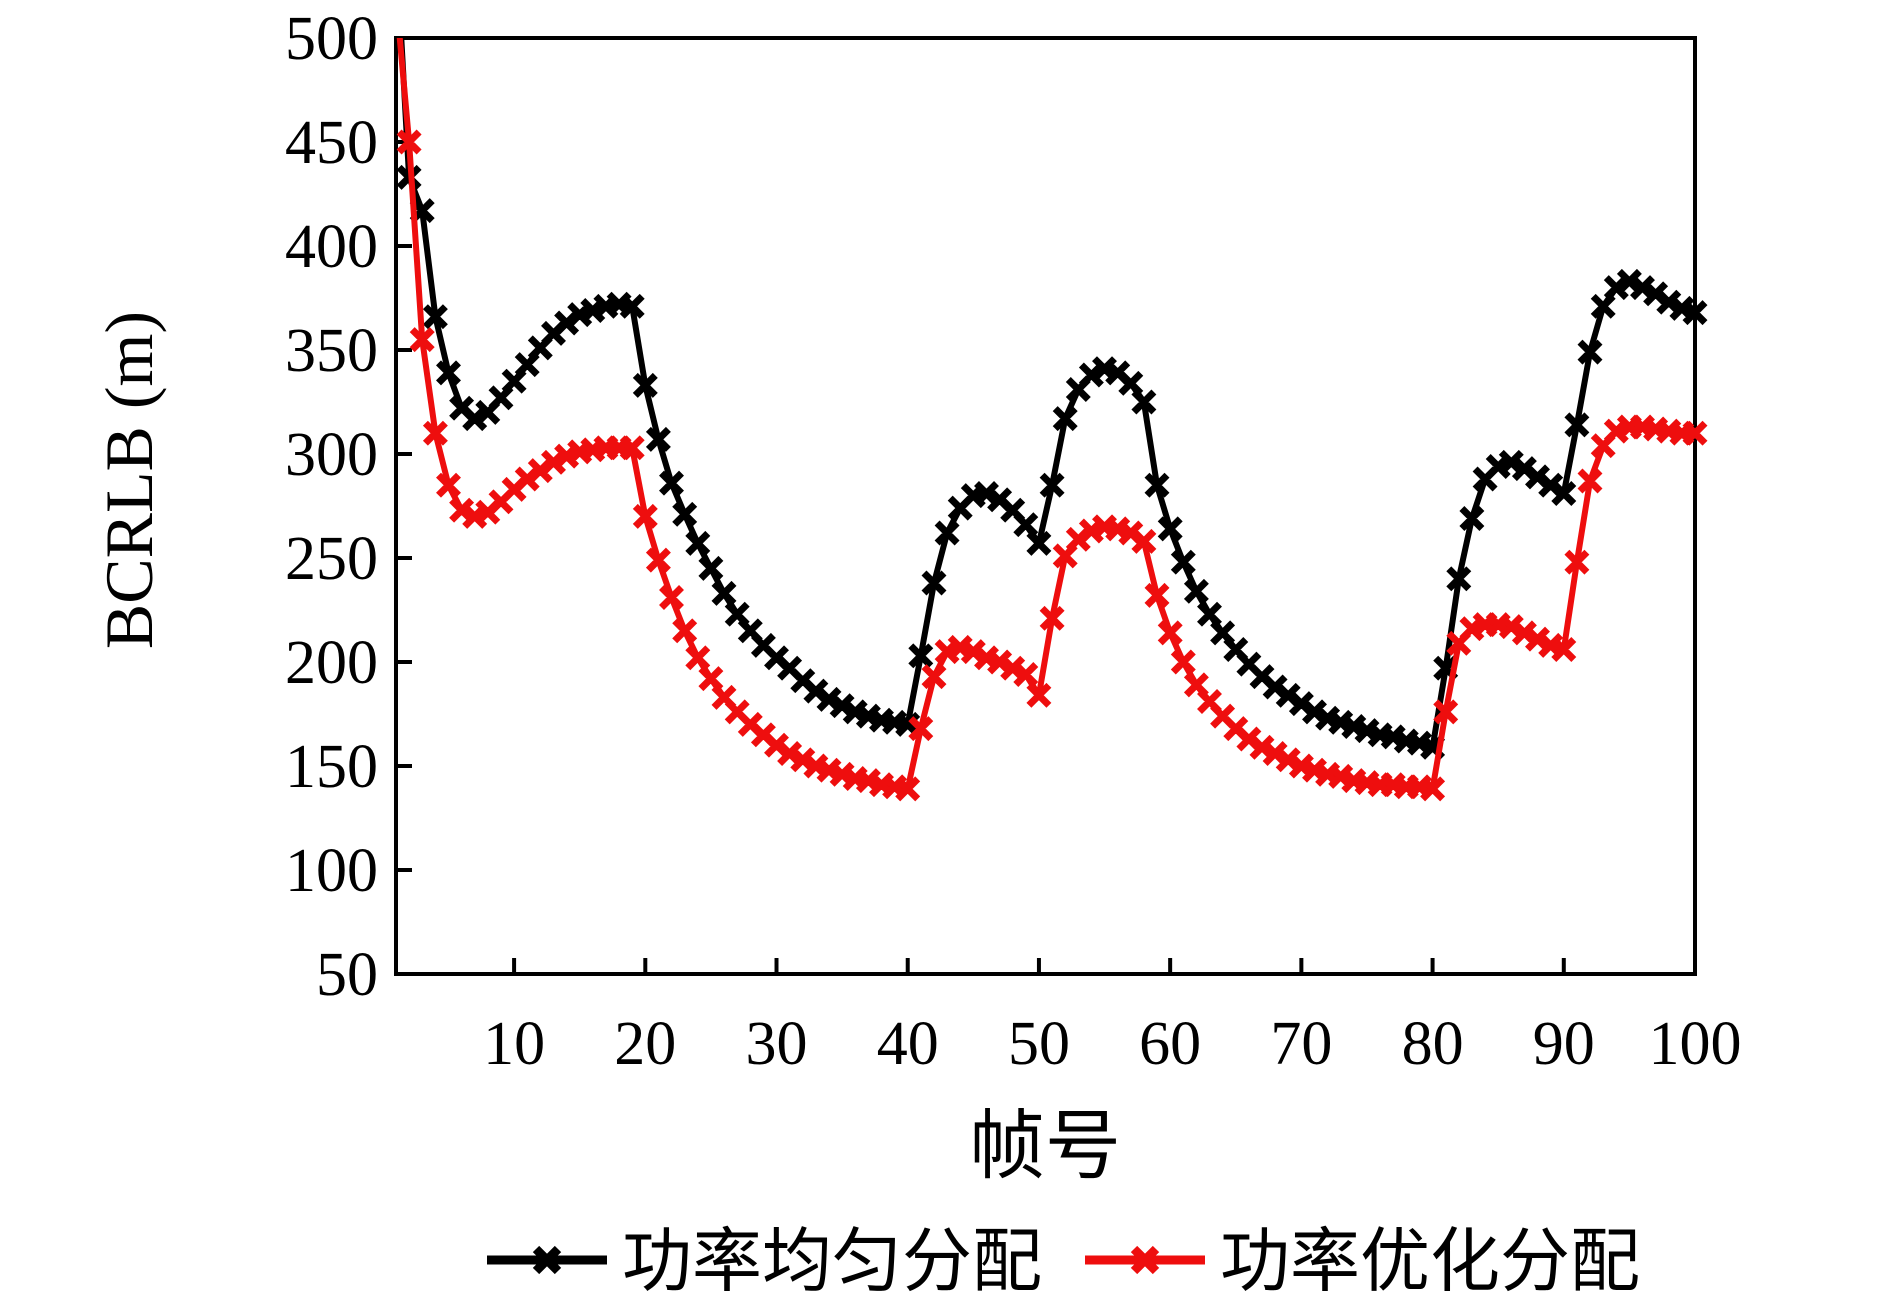 Image resolution: width=1890 pixels, height=1294 pixels. Describe the element at coordinates (331, 39) in the screenshot. I see `y-tick-label: 500` at that location.